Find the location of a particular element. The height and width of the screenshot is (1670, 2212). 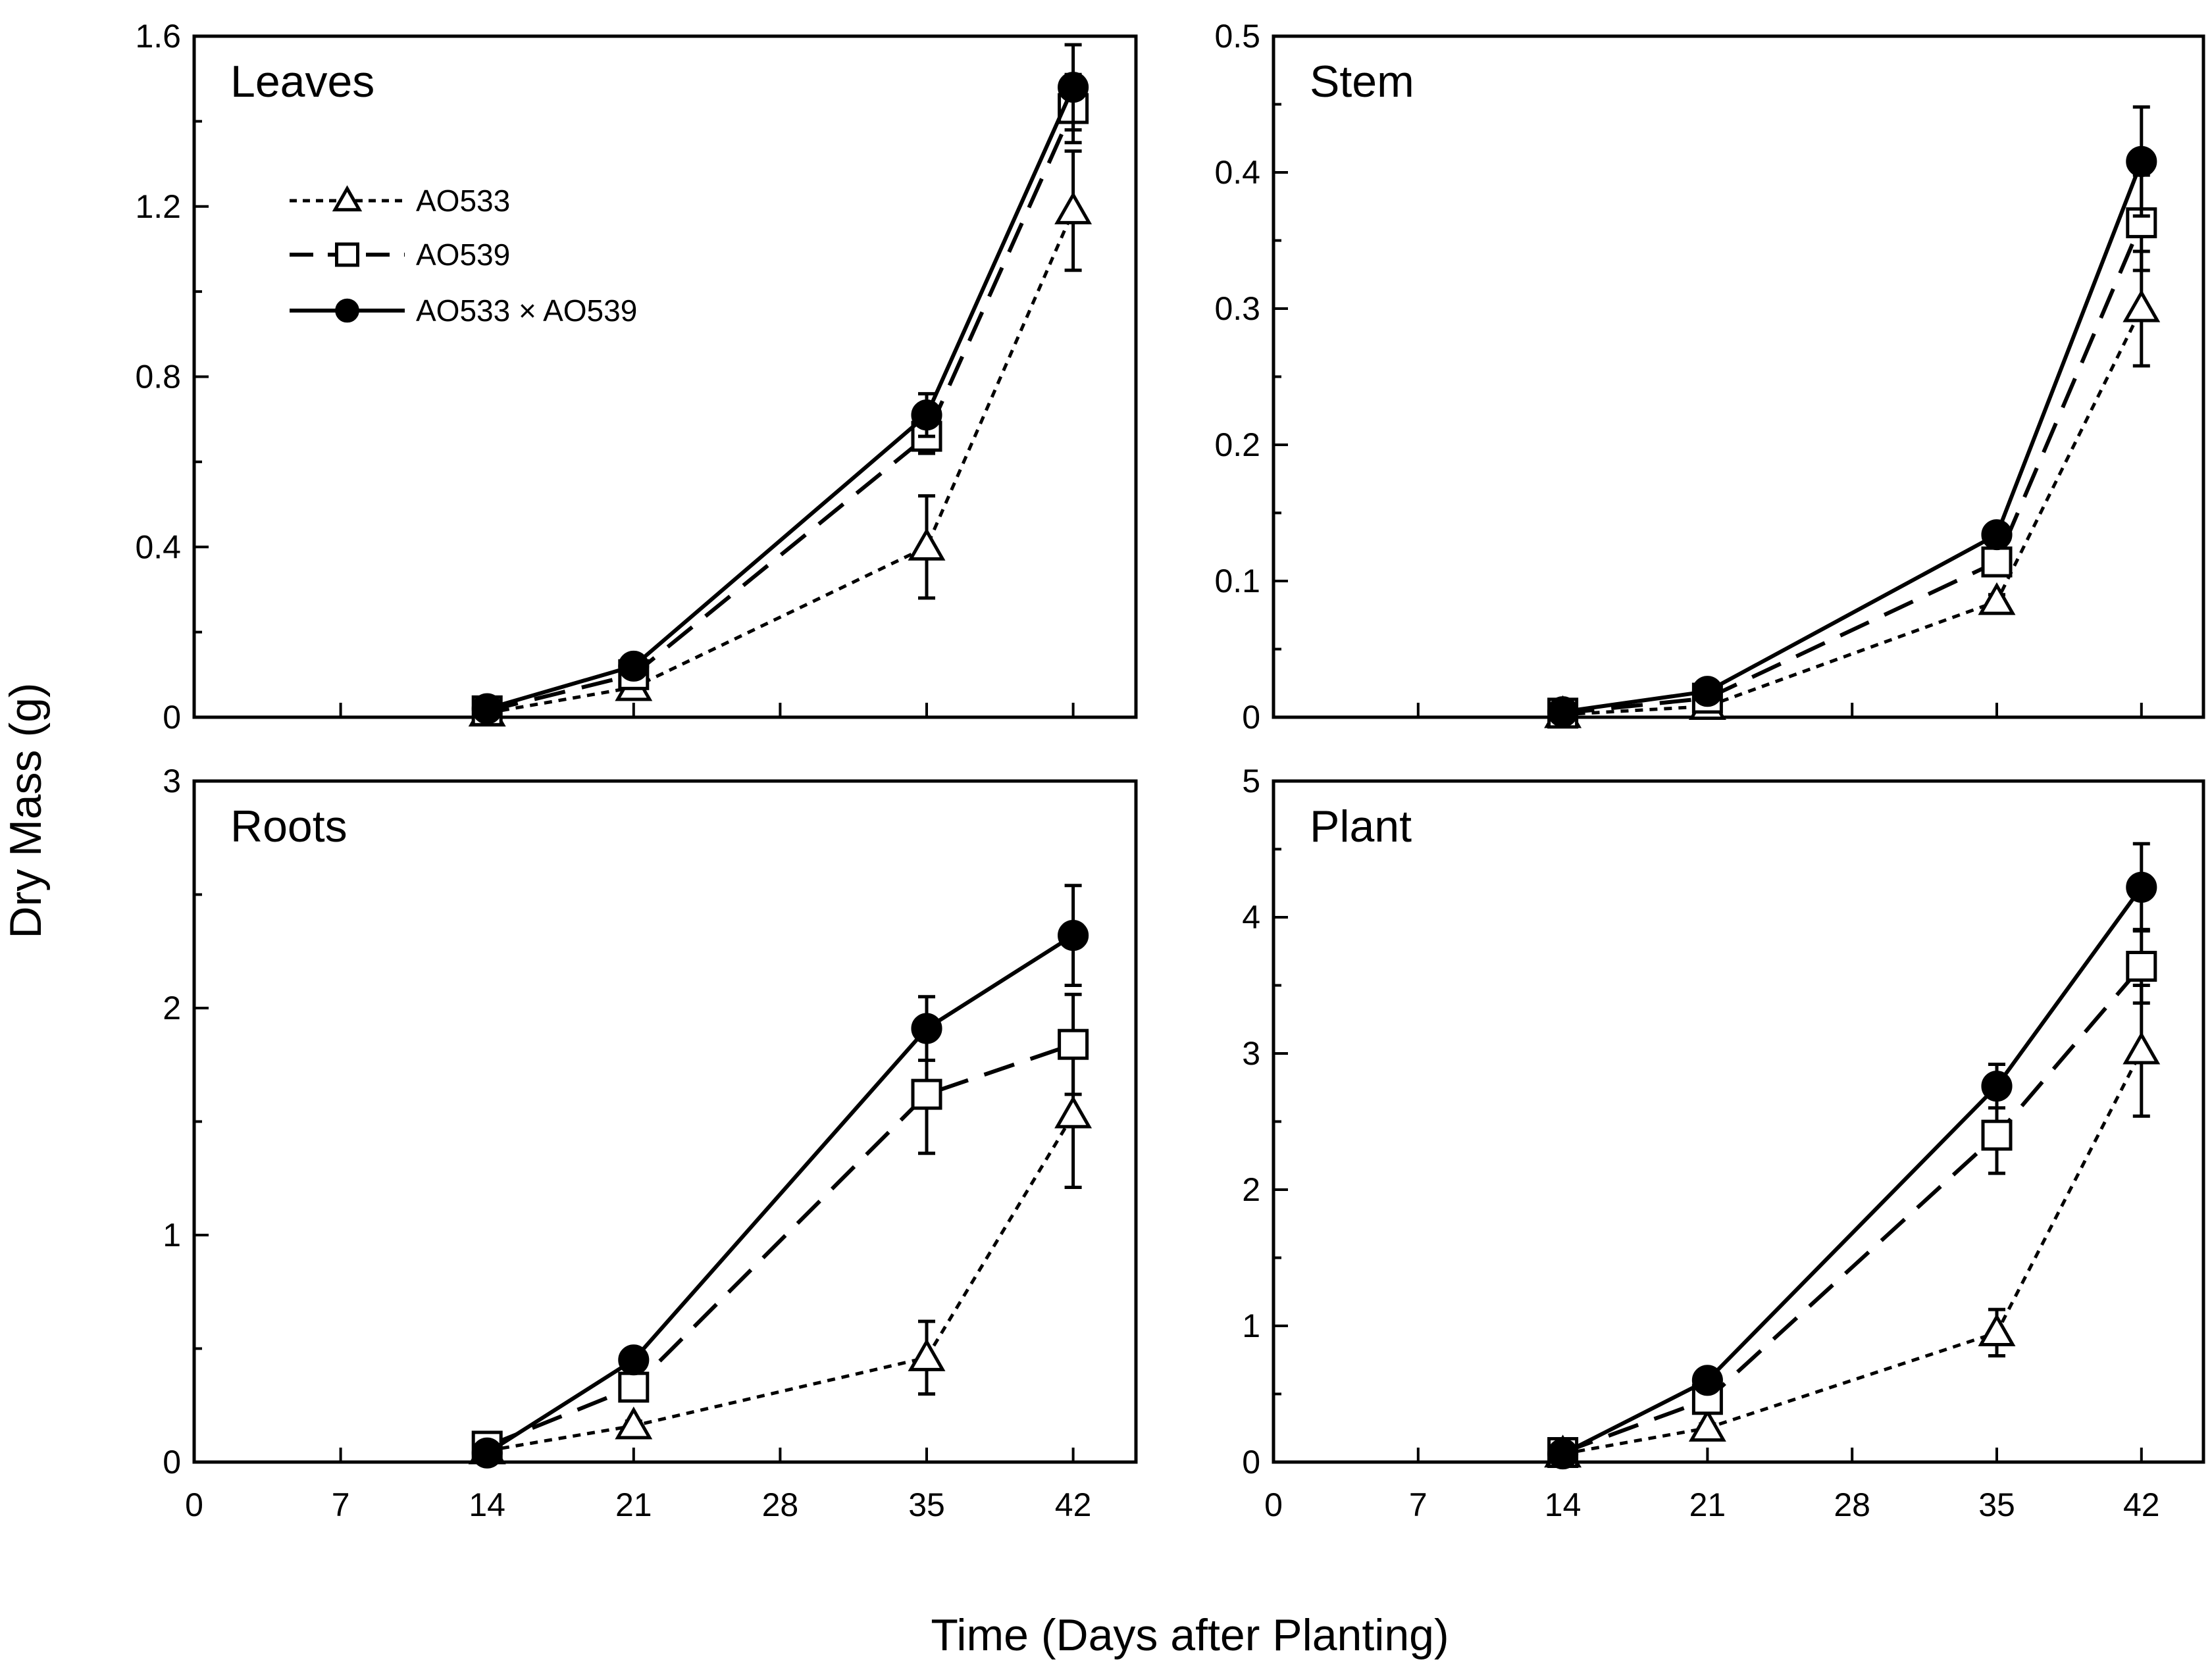

y-tick-label: 1.6 is located at coordinates (158, 36).